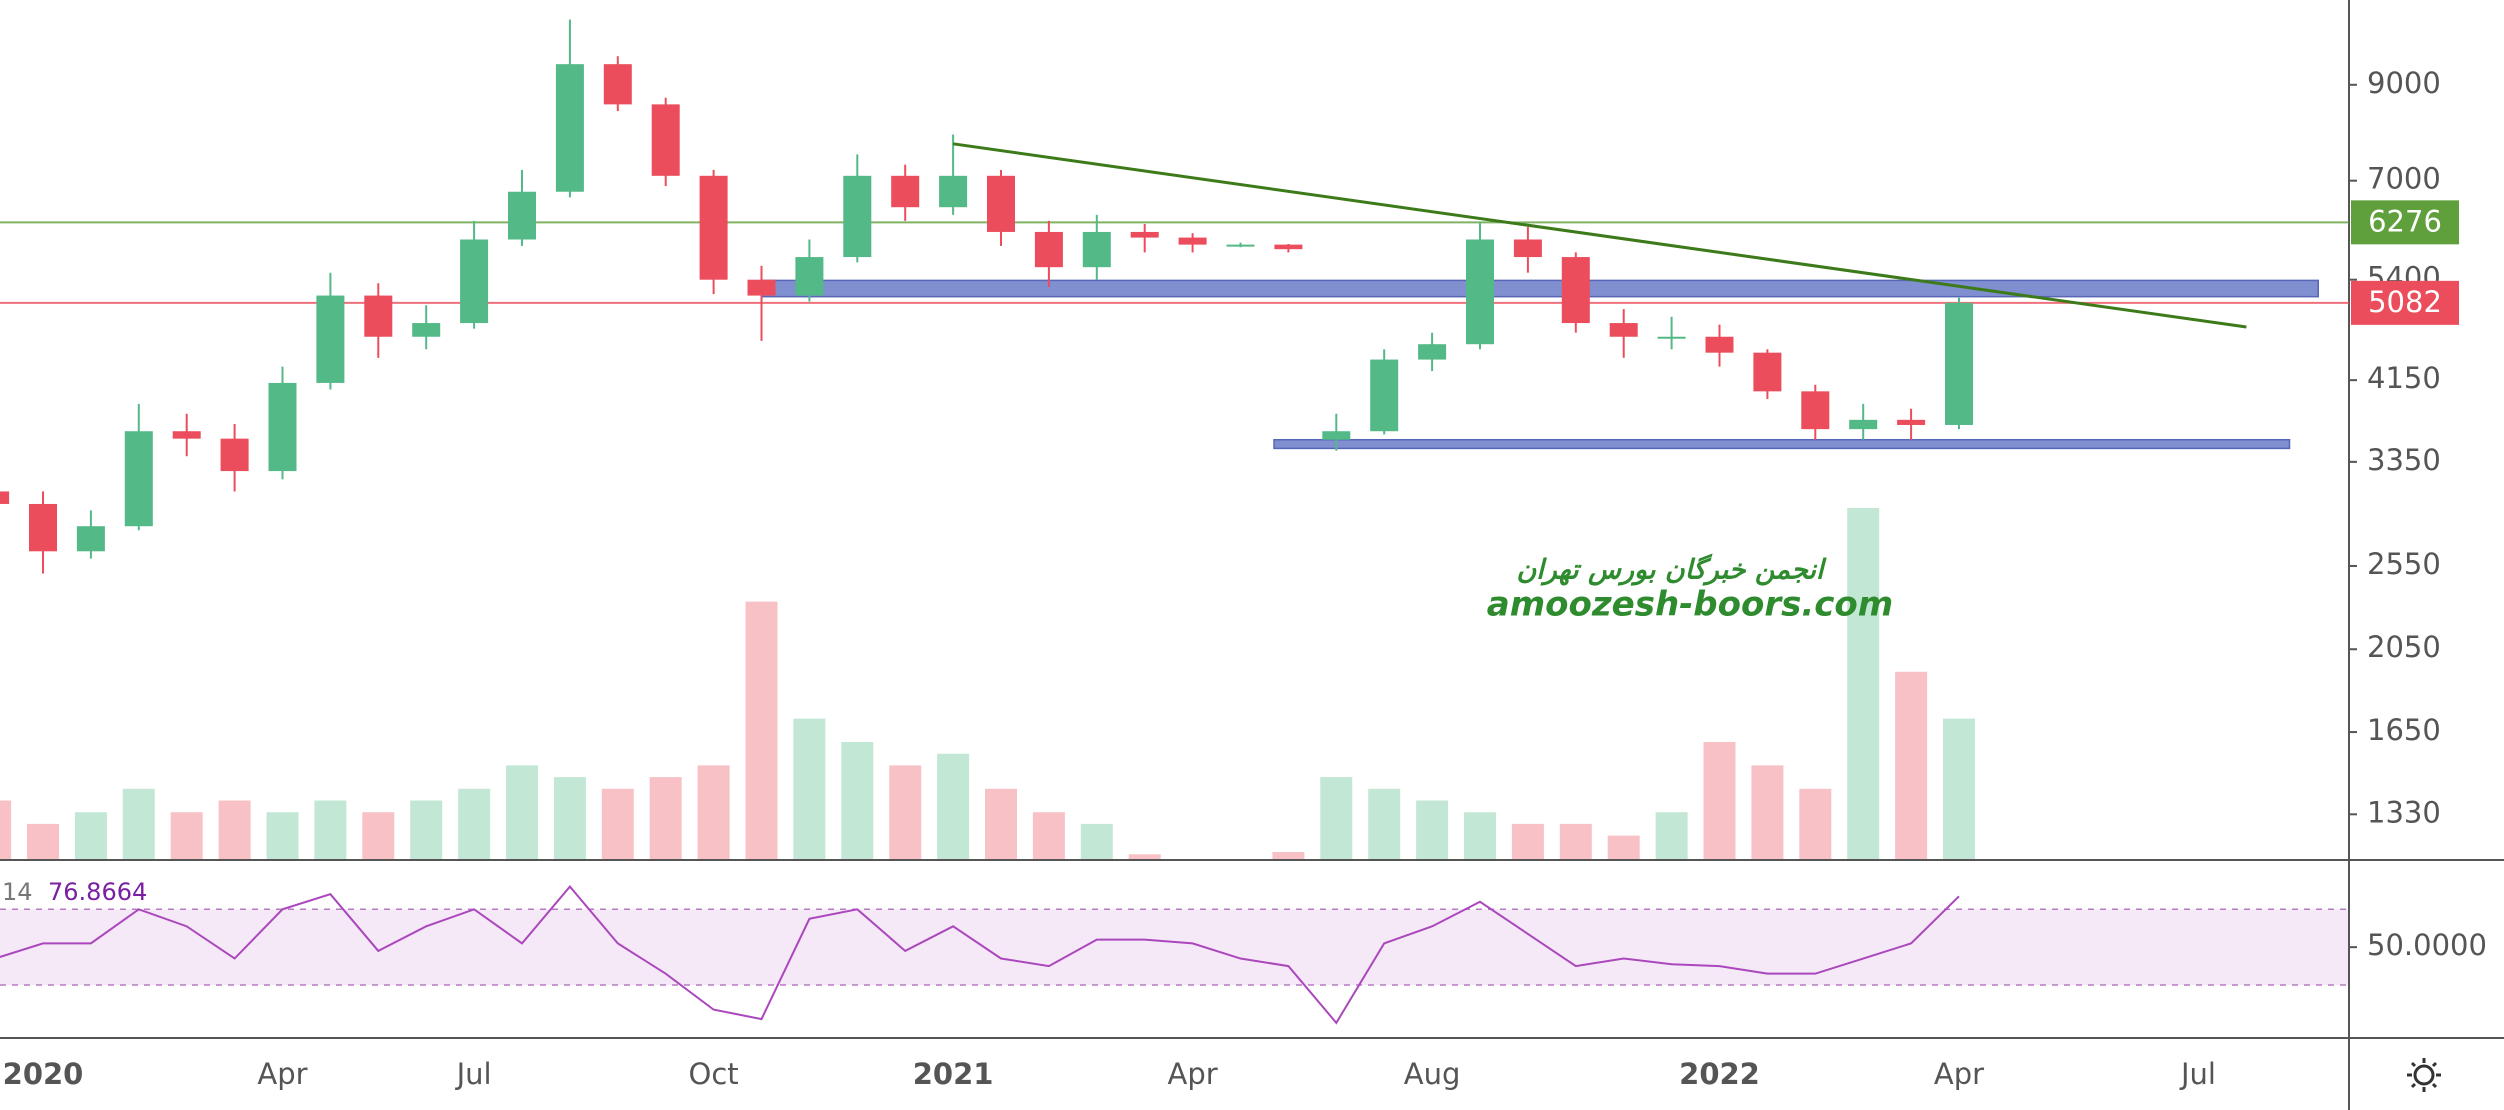 The image size is (2504, 1110). What do you see at coordinates (2405, 221) in the screenshot?
I see `price-label: 6276` at bounding box center [2405, 221].